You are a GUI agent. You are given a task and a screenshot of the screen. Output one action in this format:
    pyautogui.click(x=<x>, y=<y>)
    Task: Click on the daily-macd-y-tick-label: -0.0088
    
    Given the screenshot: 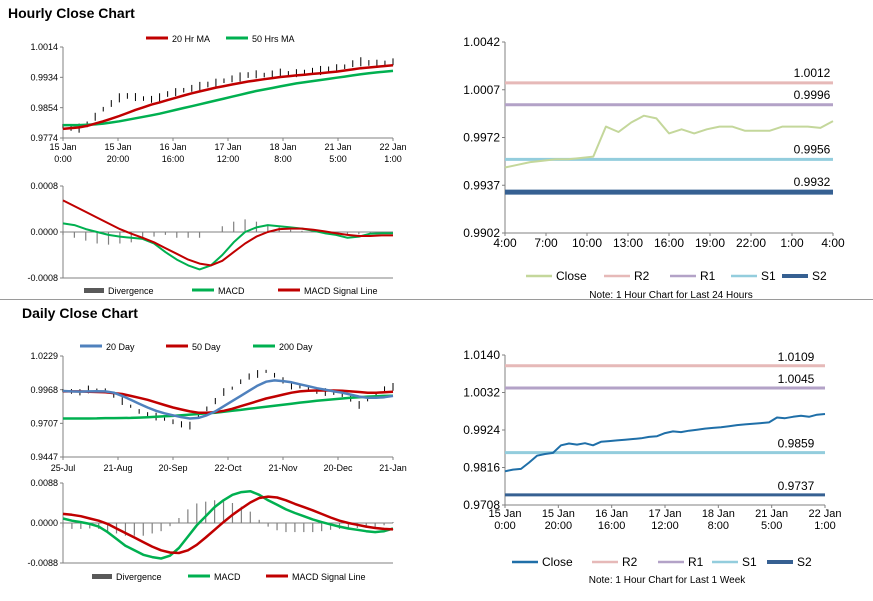 What is the action you would take?
    pyautogui.click(x=42, y=563)
    